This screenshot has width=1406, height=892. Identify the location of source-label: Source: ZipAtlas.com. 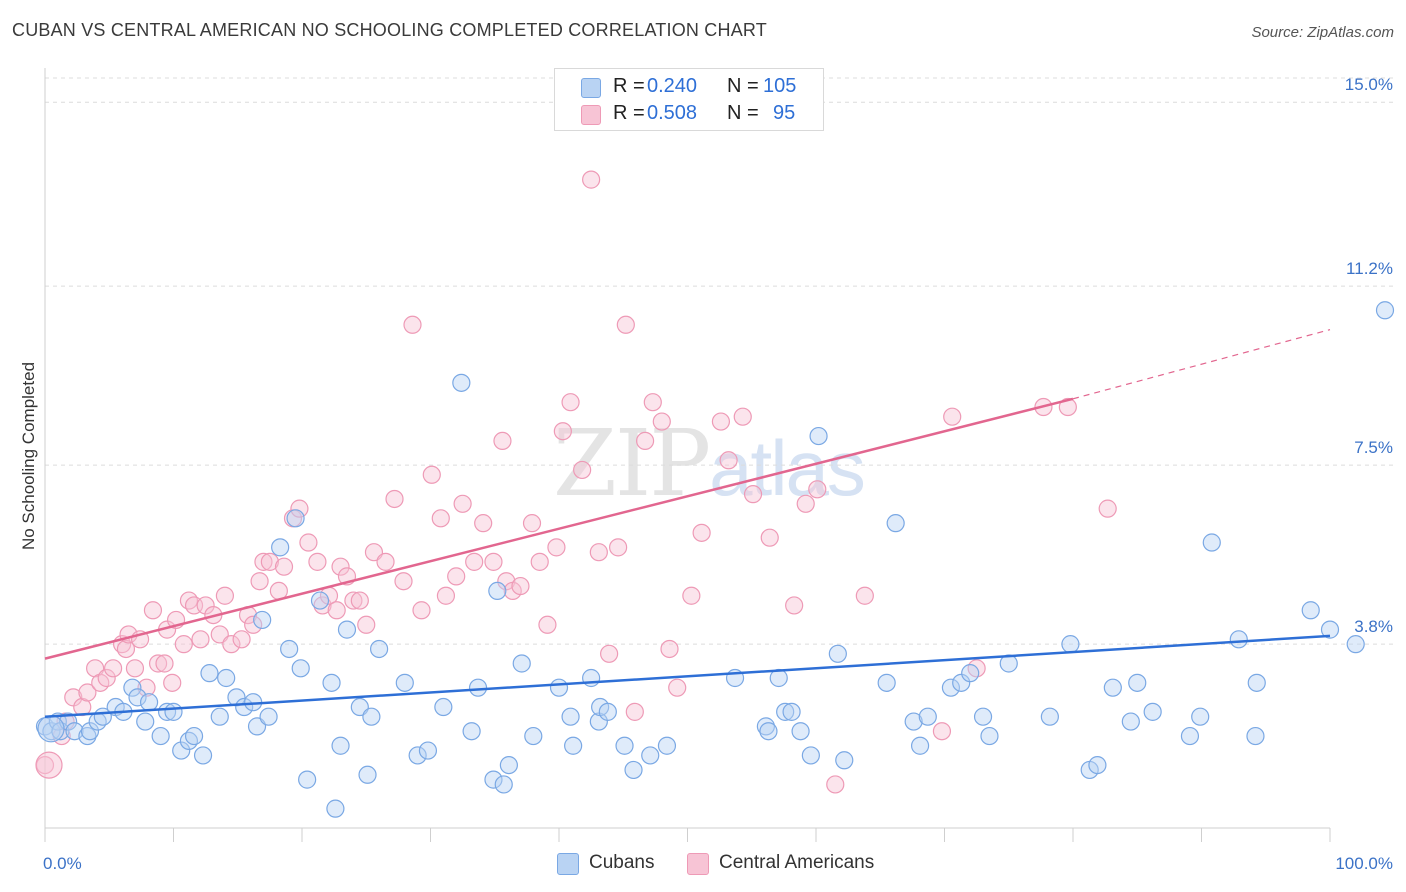
(1322, 32).